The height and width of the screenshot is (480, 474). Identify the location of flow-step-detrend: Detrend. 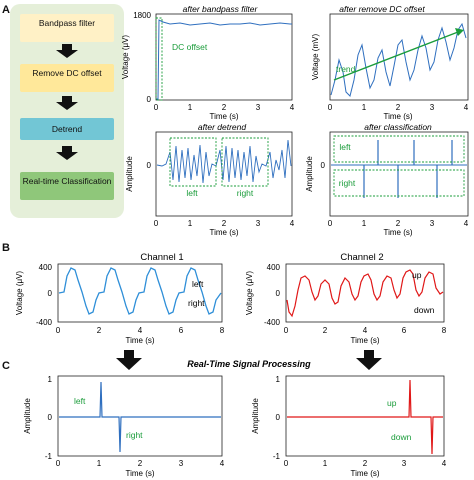
(67, 129).